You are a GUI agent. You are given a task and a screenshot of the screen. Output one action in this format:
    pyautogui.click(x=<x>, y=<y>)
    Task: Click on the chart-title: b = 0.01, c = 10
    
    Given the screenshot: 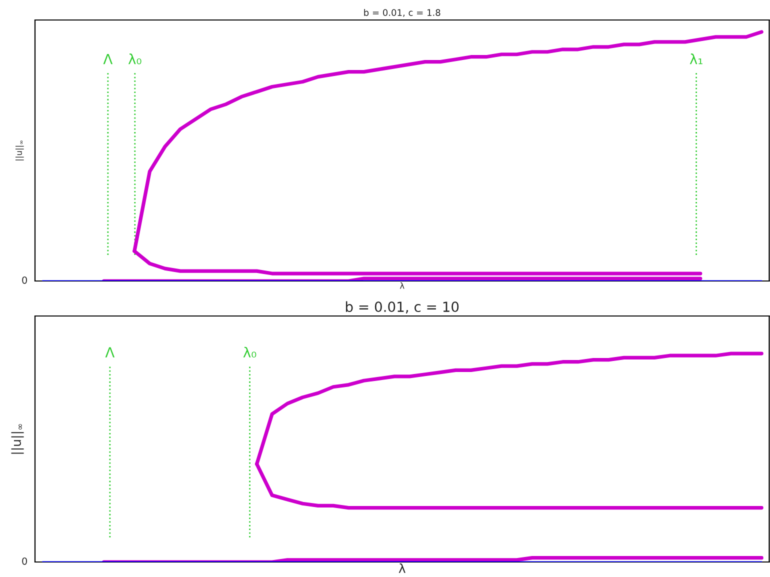 What is the action you would take?
    pyautogui.click(x=402, y=307)
    